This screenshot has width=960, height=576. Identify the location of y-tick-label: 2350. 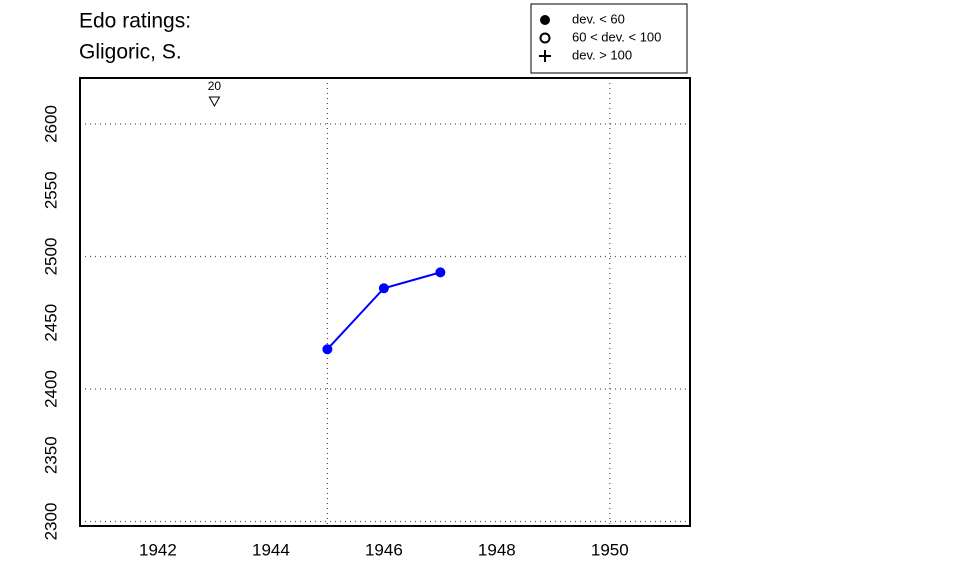
(50, 455).